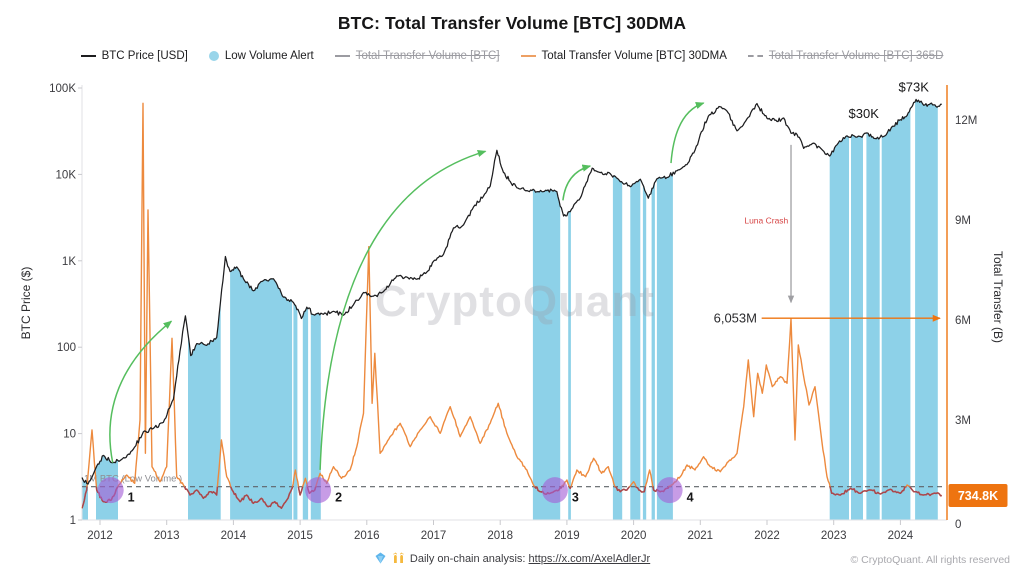  What do you see at coordinates (856, 56) in the screenshot?
I see `legend-label: Total Transfer Volume [BTC] 365D` at bounding box center [856, 56].